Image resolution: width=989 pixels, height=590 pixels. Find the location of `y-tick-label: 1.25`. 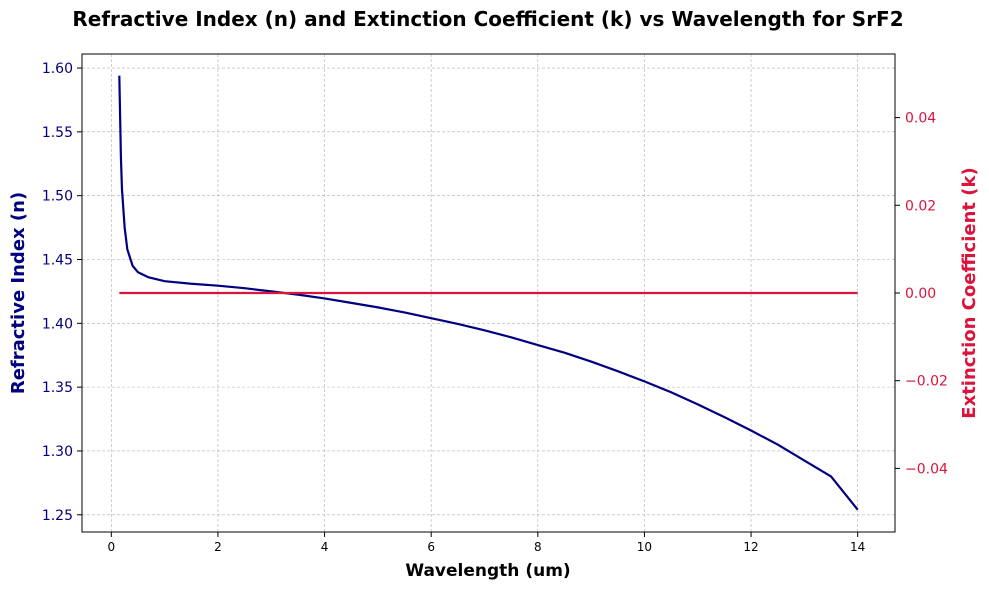

y-tick-label: 1.25 is located at coordinates (57, 516).